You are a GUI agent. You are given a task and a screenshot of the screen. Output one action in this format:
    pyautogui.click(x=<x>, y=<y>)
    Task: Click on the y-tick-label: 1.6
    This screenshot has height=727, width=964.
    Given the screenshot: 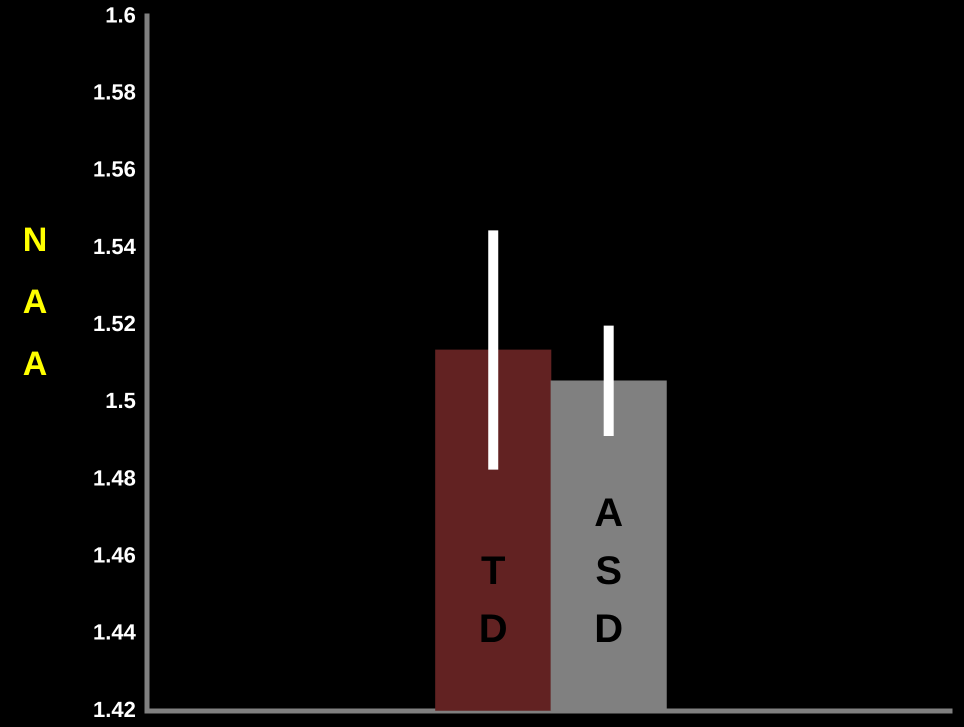 What is the action you would take?
    pyautogui.click(x=120, y=15)
    